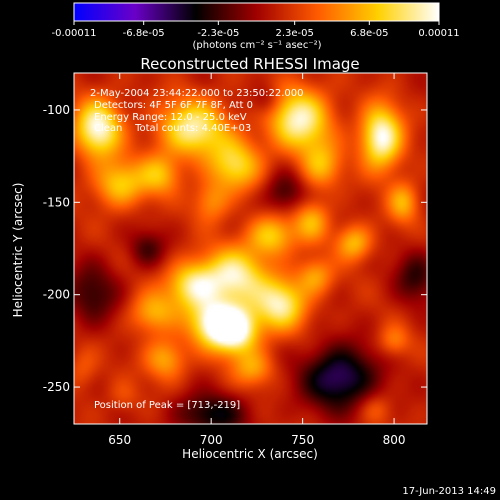 The width and height of the screenshot is (500, 500). I want to click on x-tick-label: 800, so click(394, 440).